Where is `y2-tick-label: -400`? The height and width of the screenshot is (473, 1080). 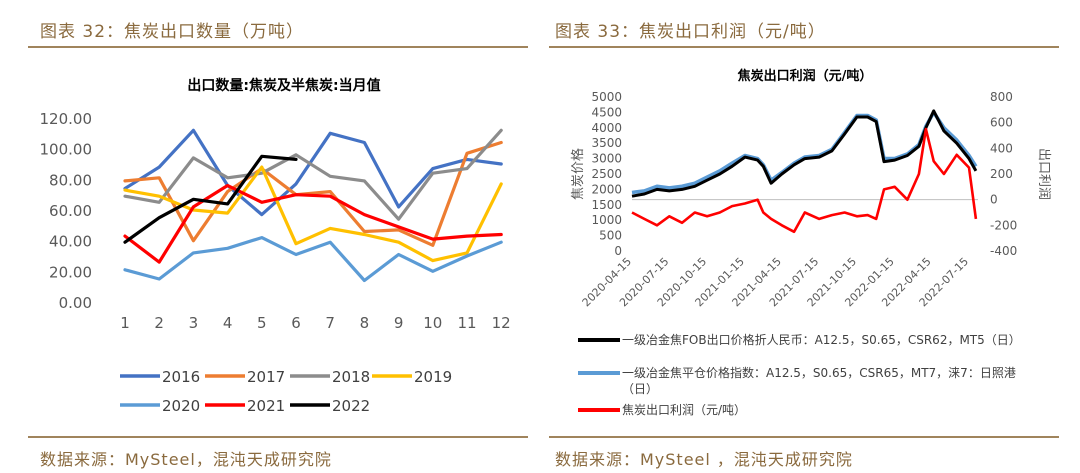
y2-tick-label: -400 is located at coordinates (1003, 251).